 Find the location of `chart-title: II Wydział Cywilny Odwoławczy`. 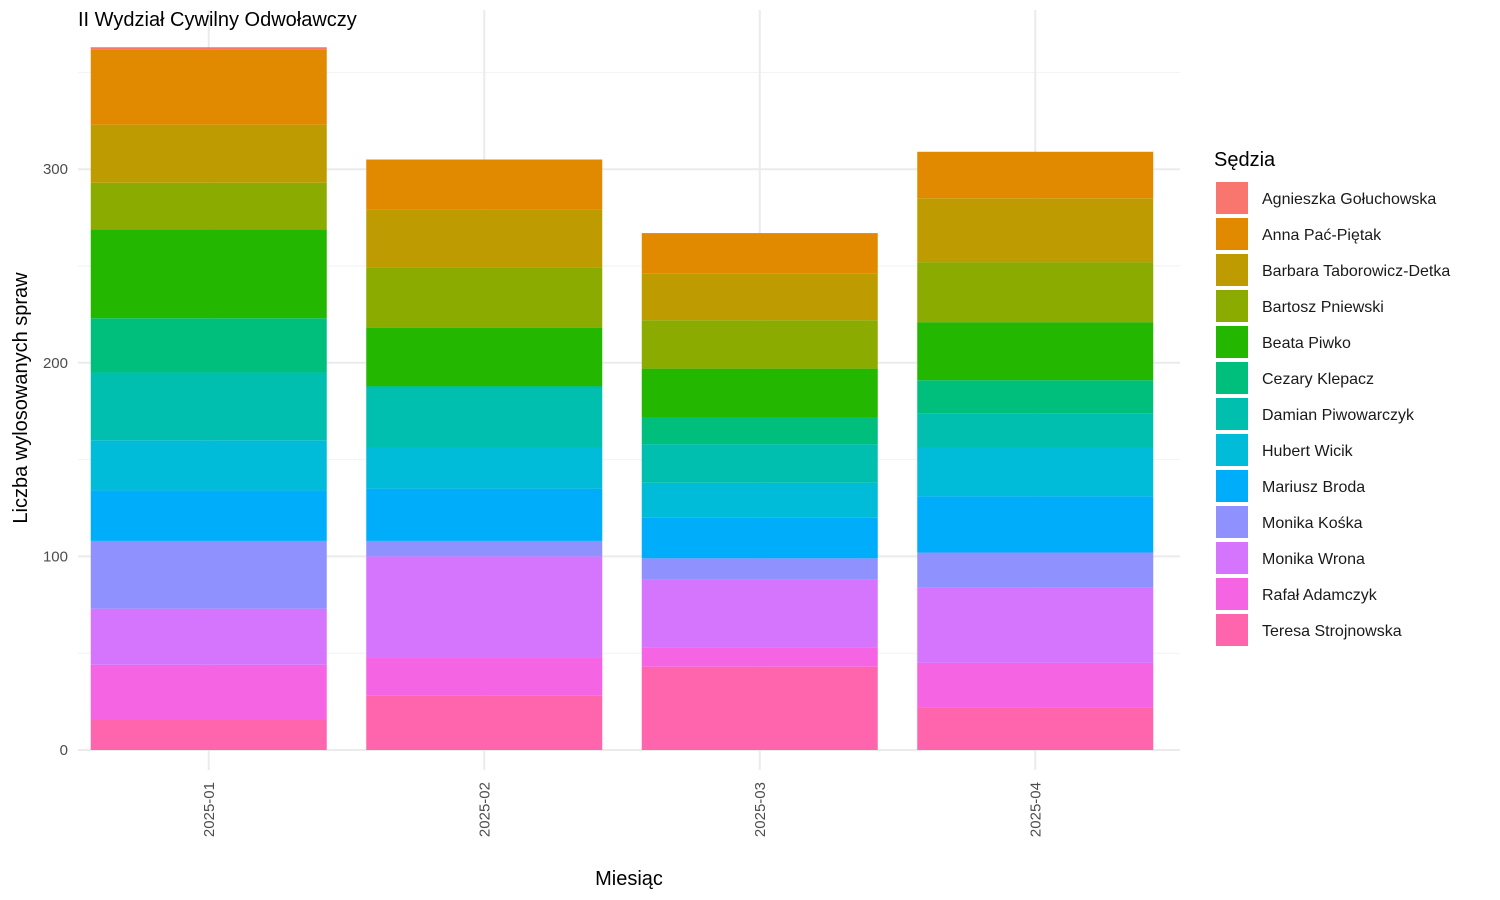

chart-title: II Wydział Cywilny Odwoławczy is located at coordinates (217, 20).